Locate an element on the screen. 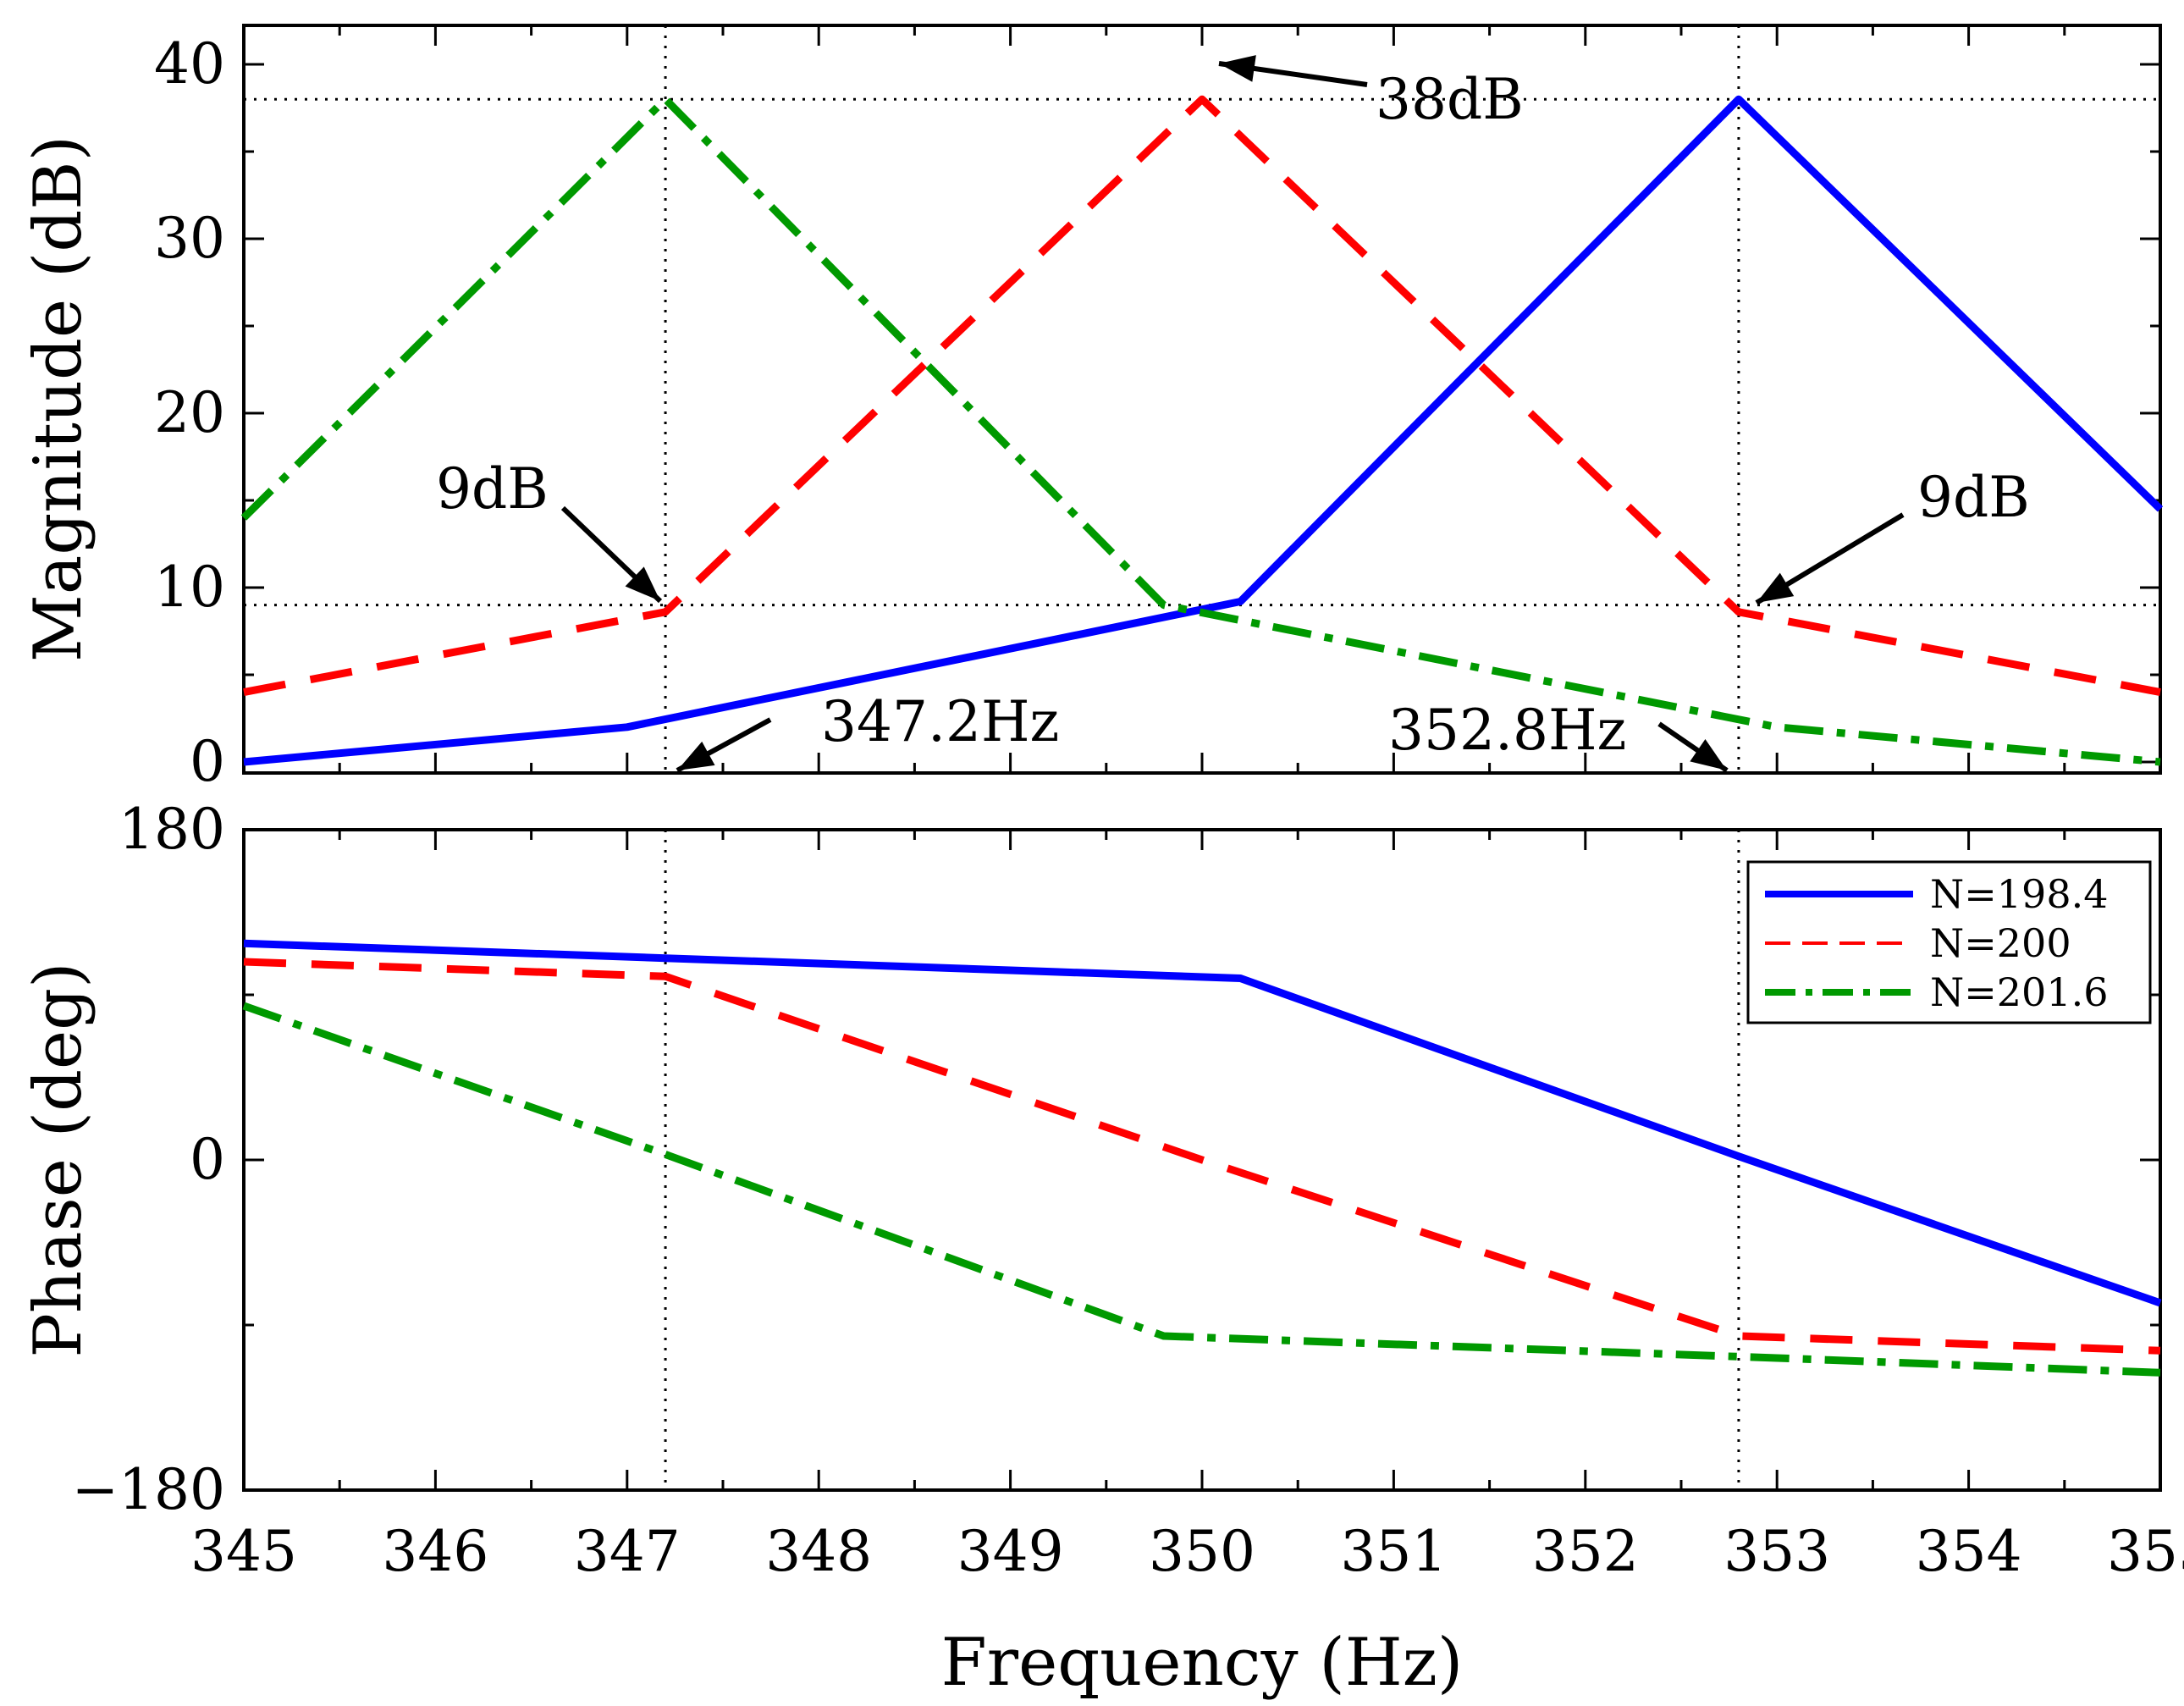 This screenshot has height=1706, width=2184. x-tick-label: 347 is located at coordinates (628, 1551).